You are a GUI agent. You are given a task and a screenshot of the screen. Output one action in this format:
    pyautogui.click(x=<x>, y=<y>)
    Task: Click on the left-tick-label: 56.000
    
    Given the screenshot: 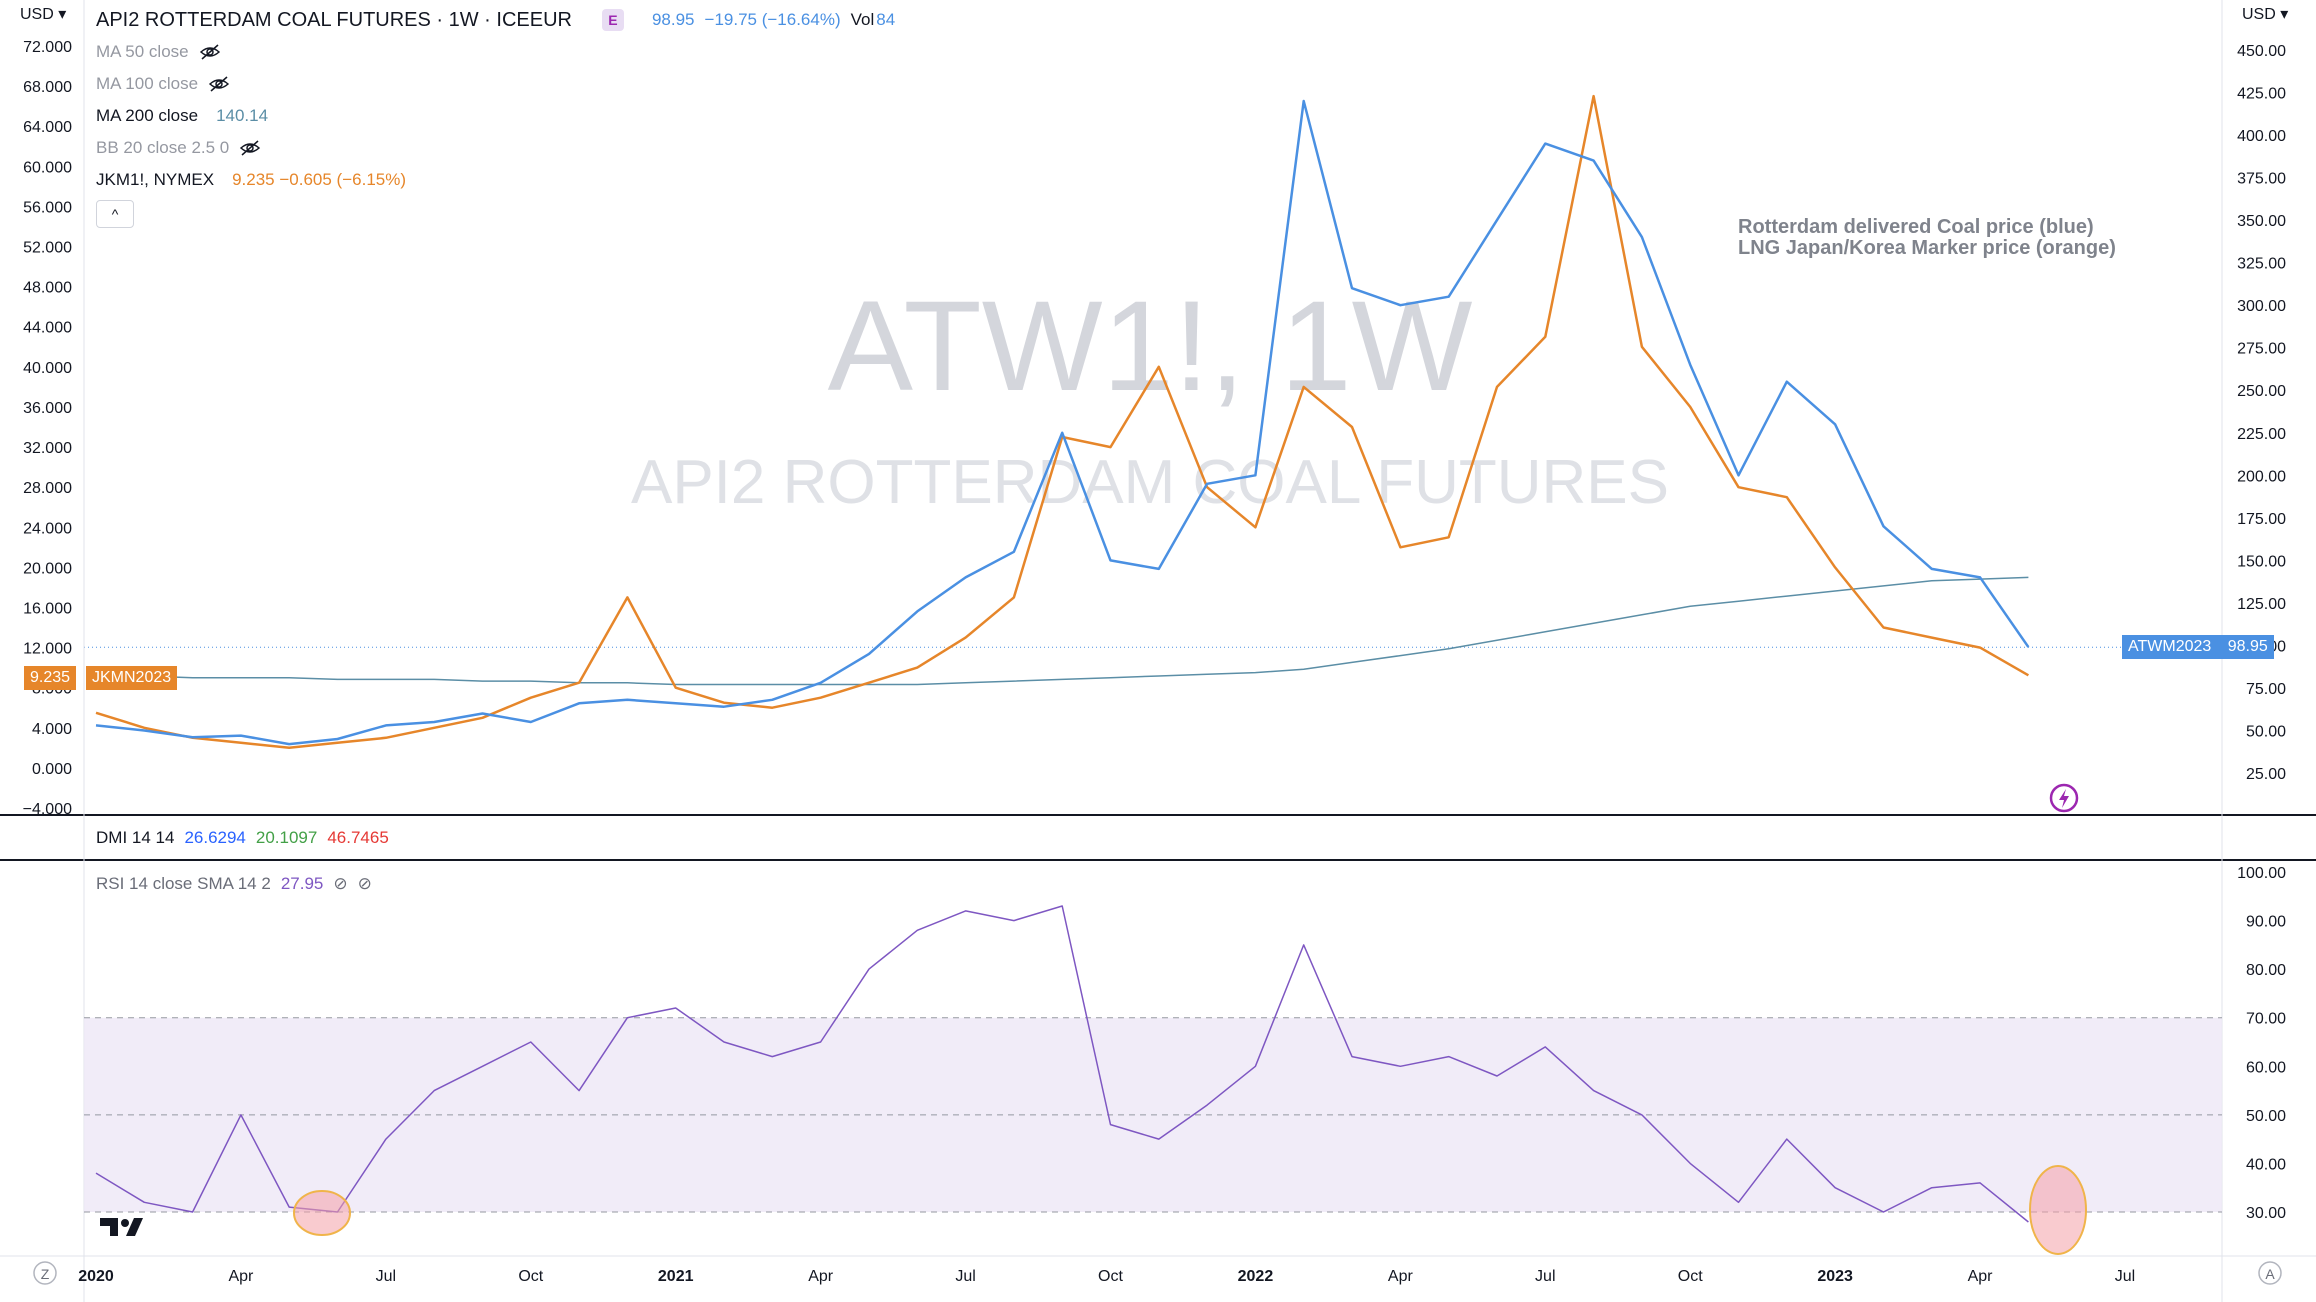 What is the action you would take?
    pyautogui.click(x=47, y=207)
    